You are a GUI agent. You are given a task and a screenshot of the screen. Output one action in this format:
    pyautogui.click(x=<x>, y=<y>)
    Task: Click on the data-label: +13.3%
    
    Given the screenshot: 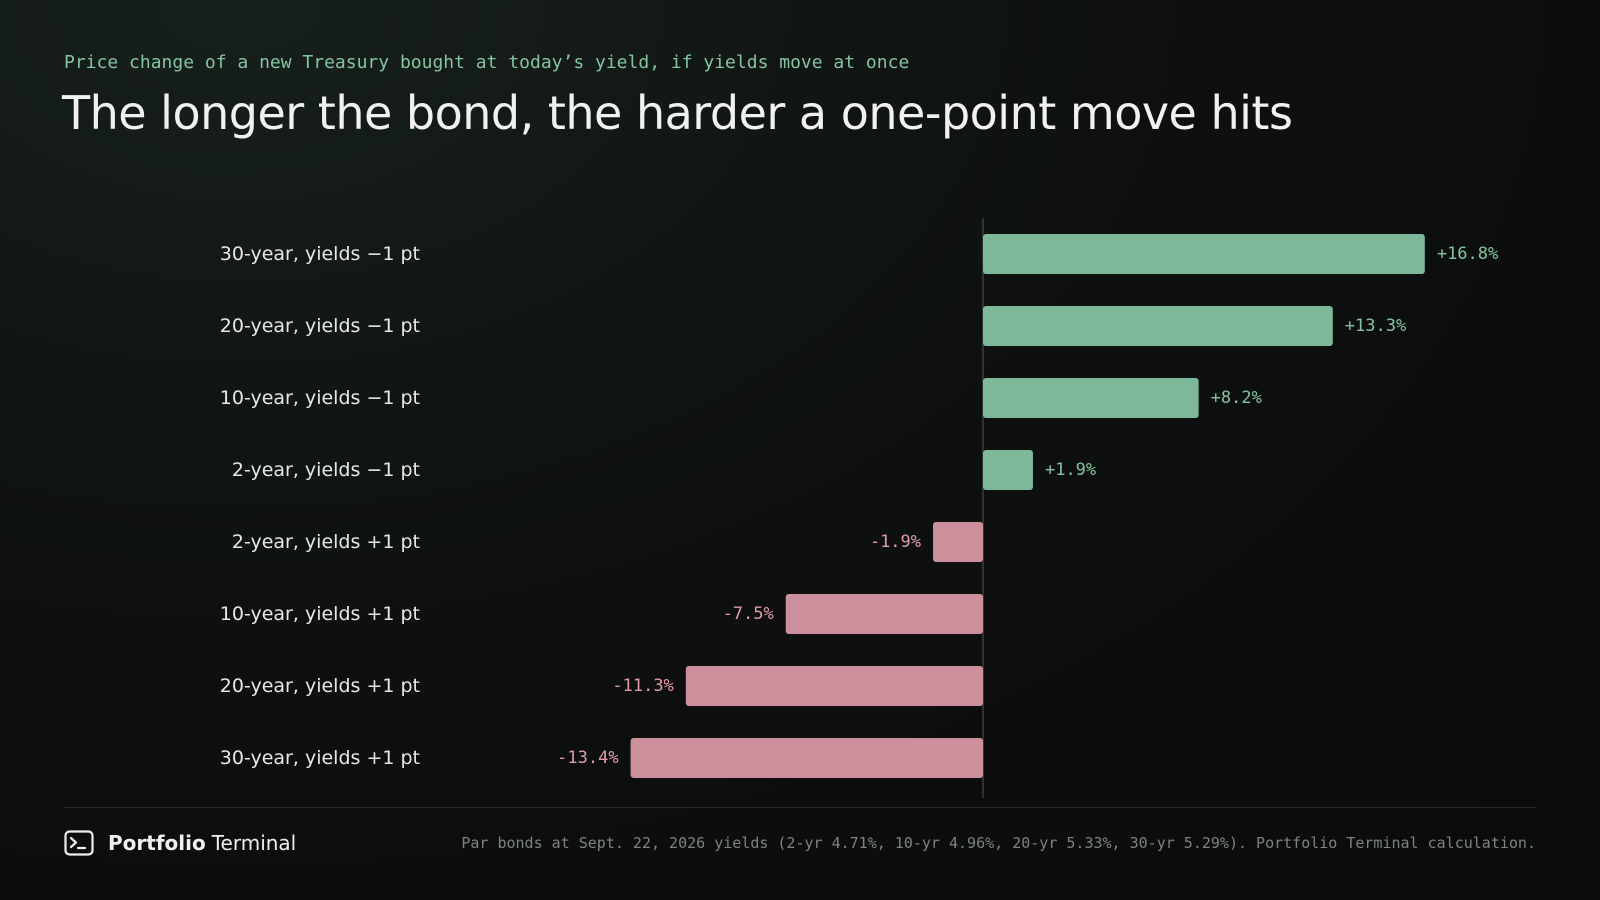 What is the action you would take?
    pyautogui.click(x=1375, y=326)
    